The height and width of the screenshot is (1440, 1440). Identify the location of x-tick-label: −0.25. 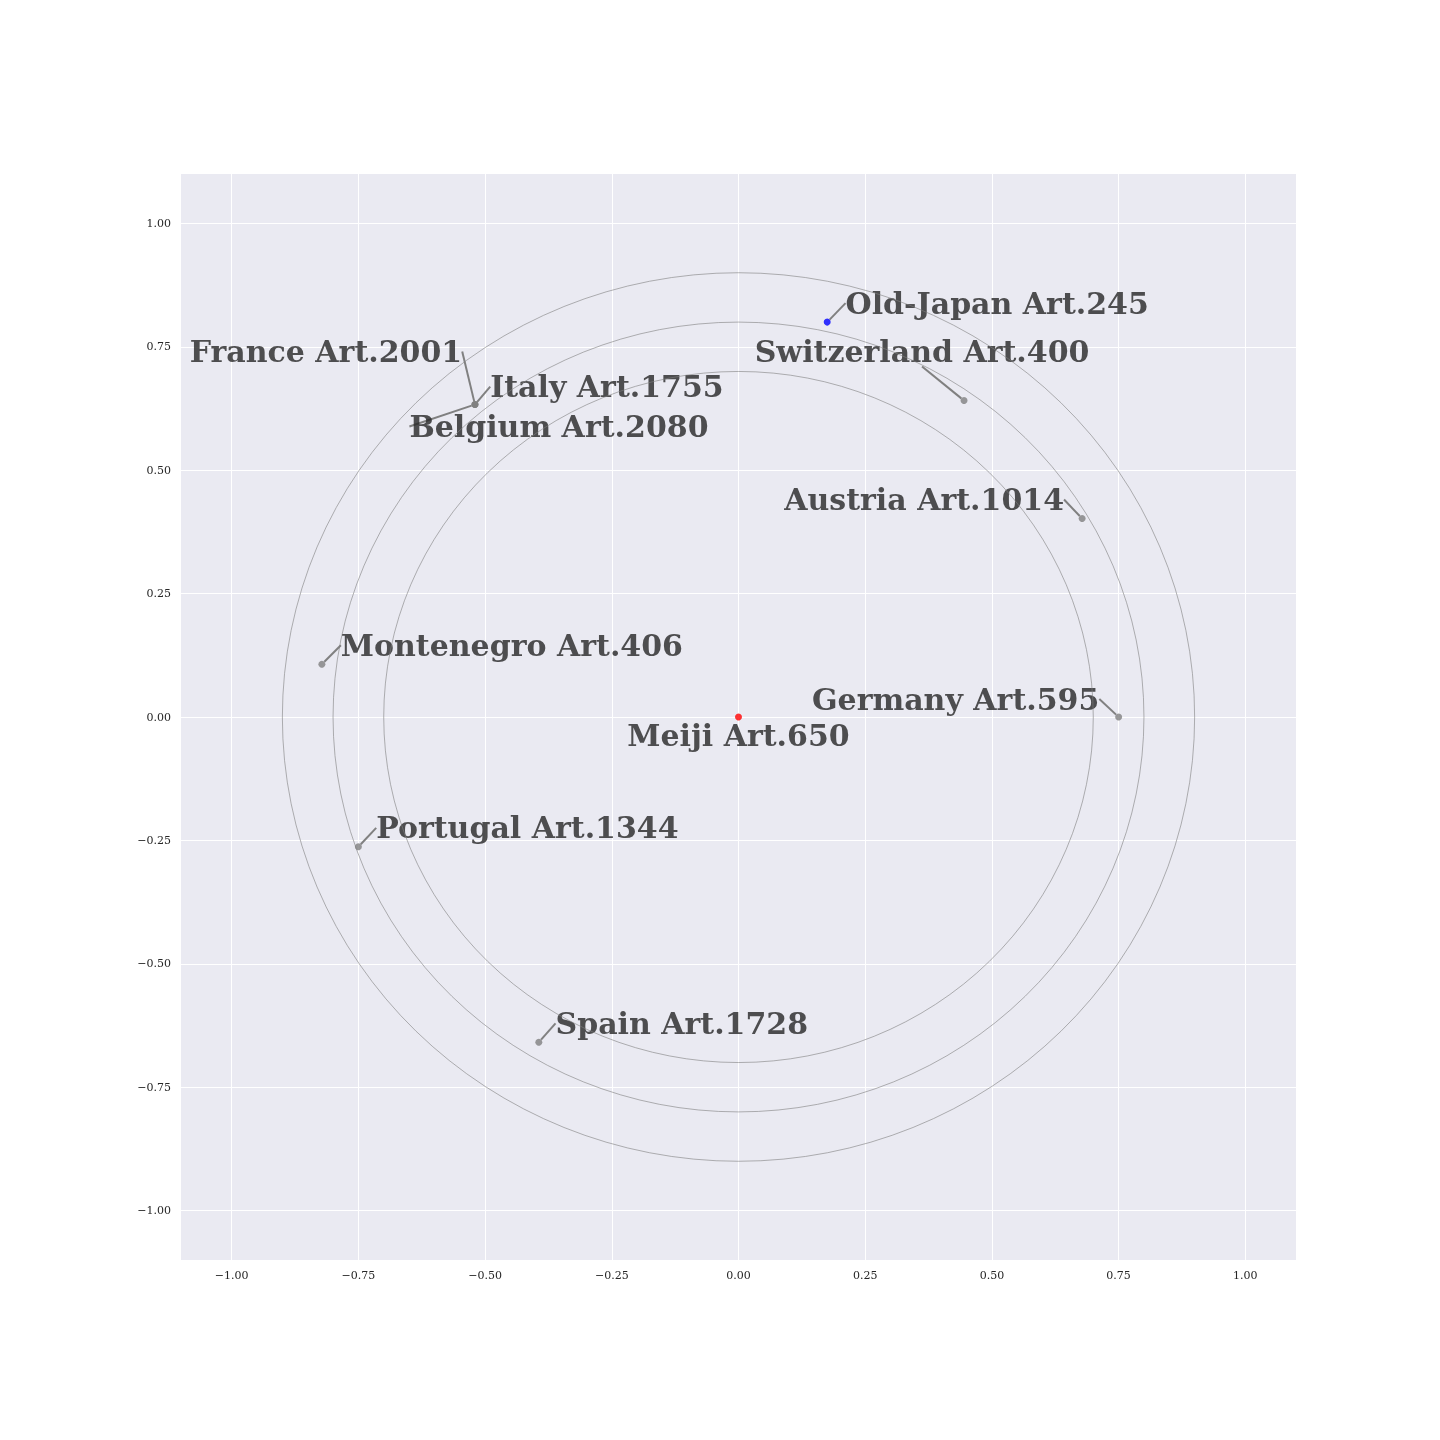
(611, 1275).